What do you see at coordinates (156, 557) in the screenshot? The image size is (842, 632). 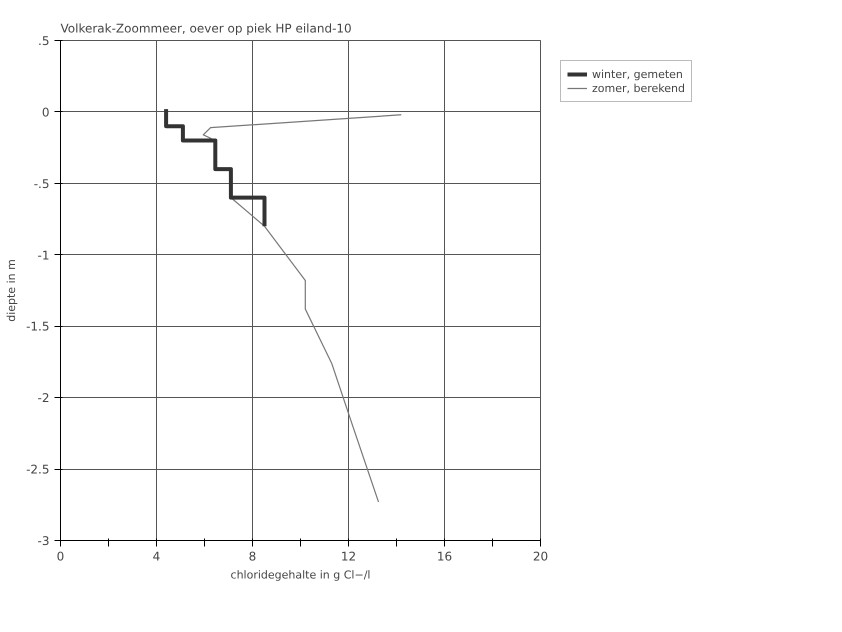 I see `x-tick-label: 4` at bounding box center [156, 557].